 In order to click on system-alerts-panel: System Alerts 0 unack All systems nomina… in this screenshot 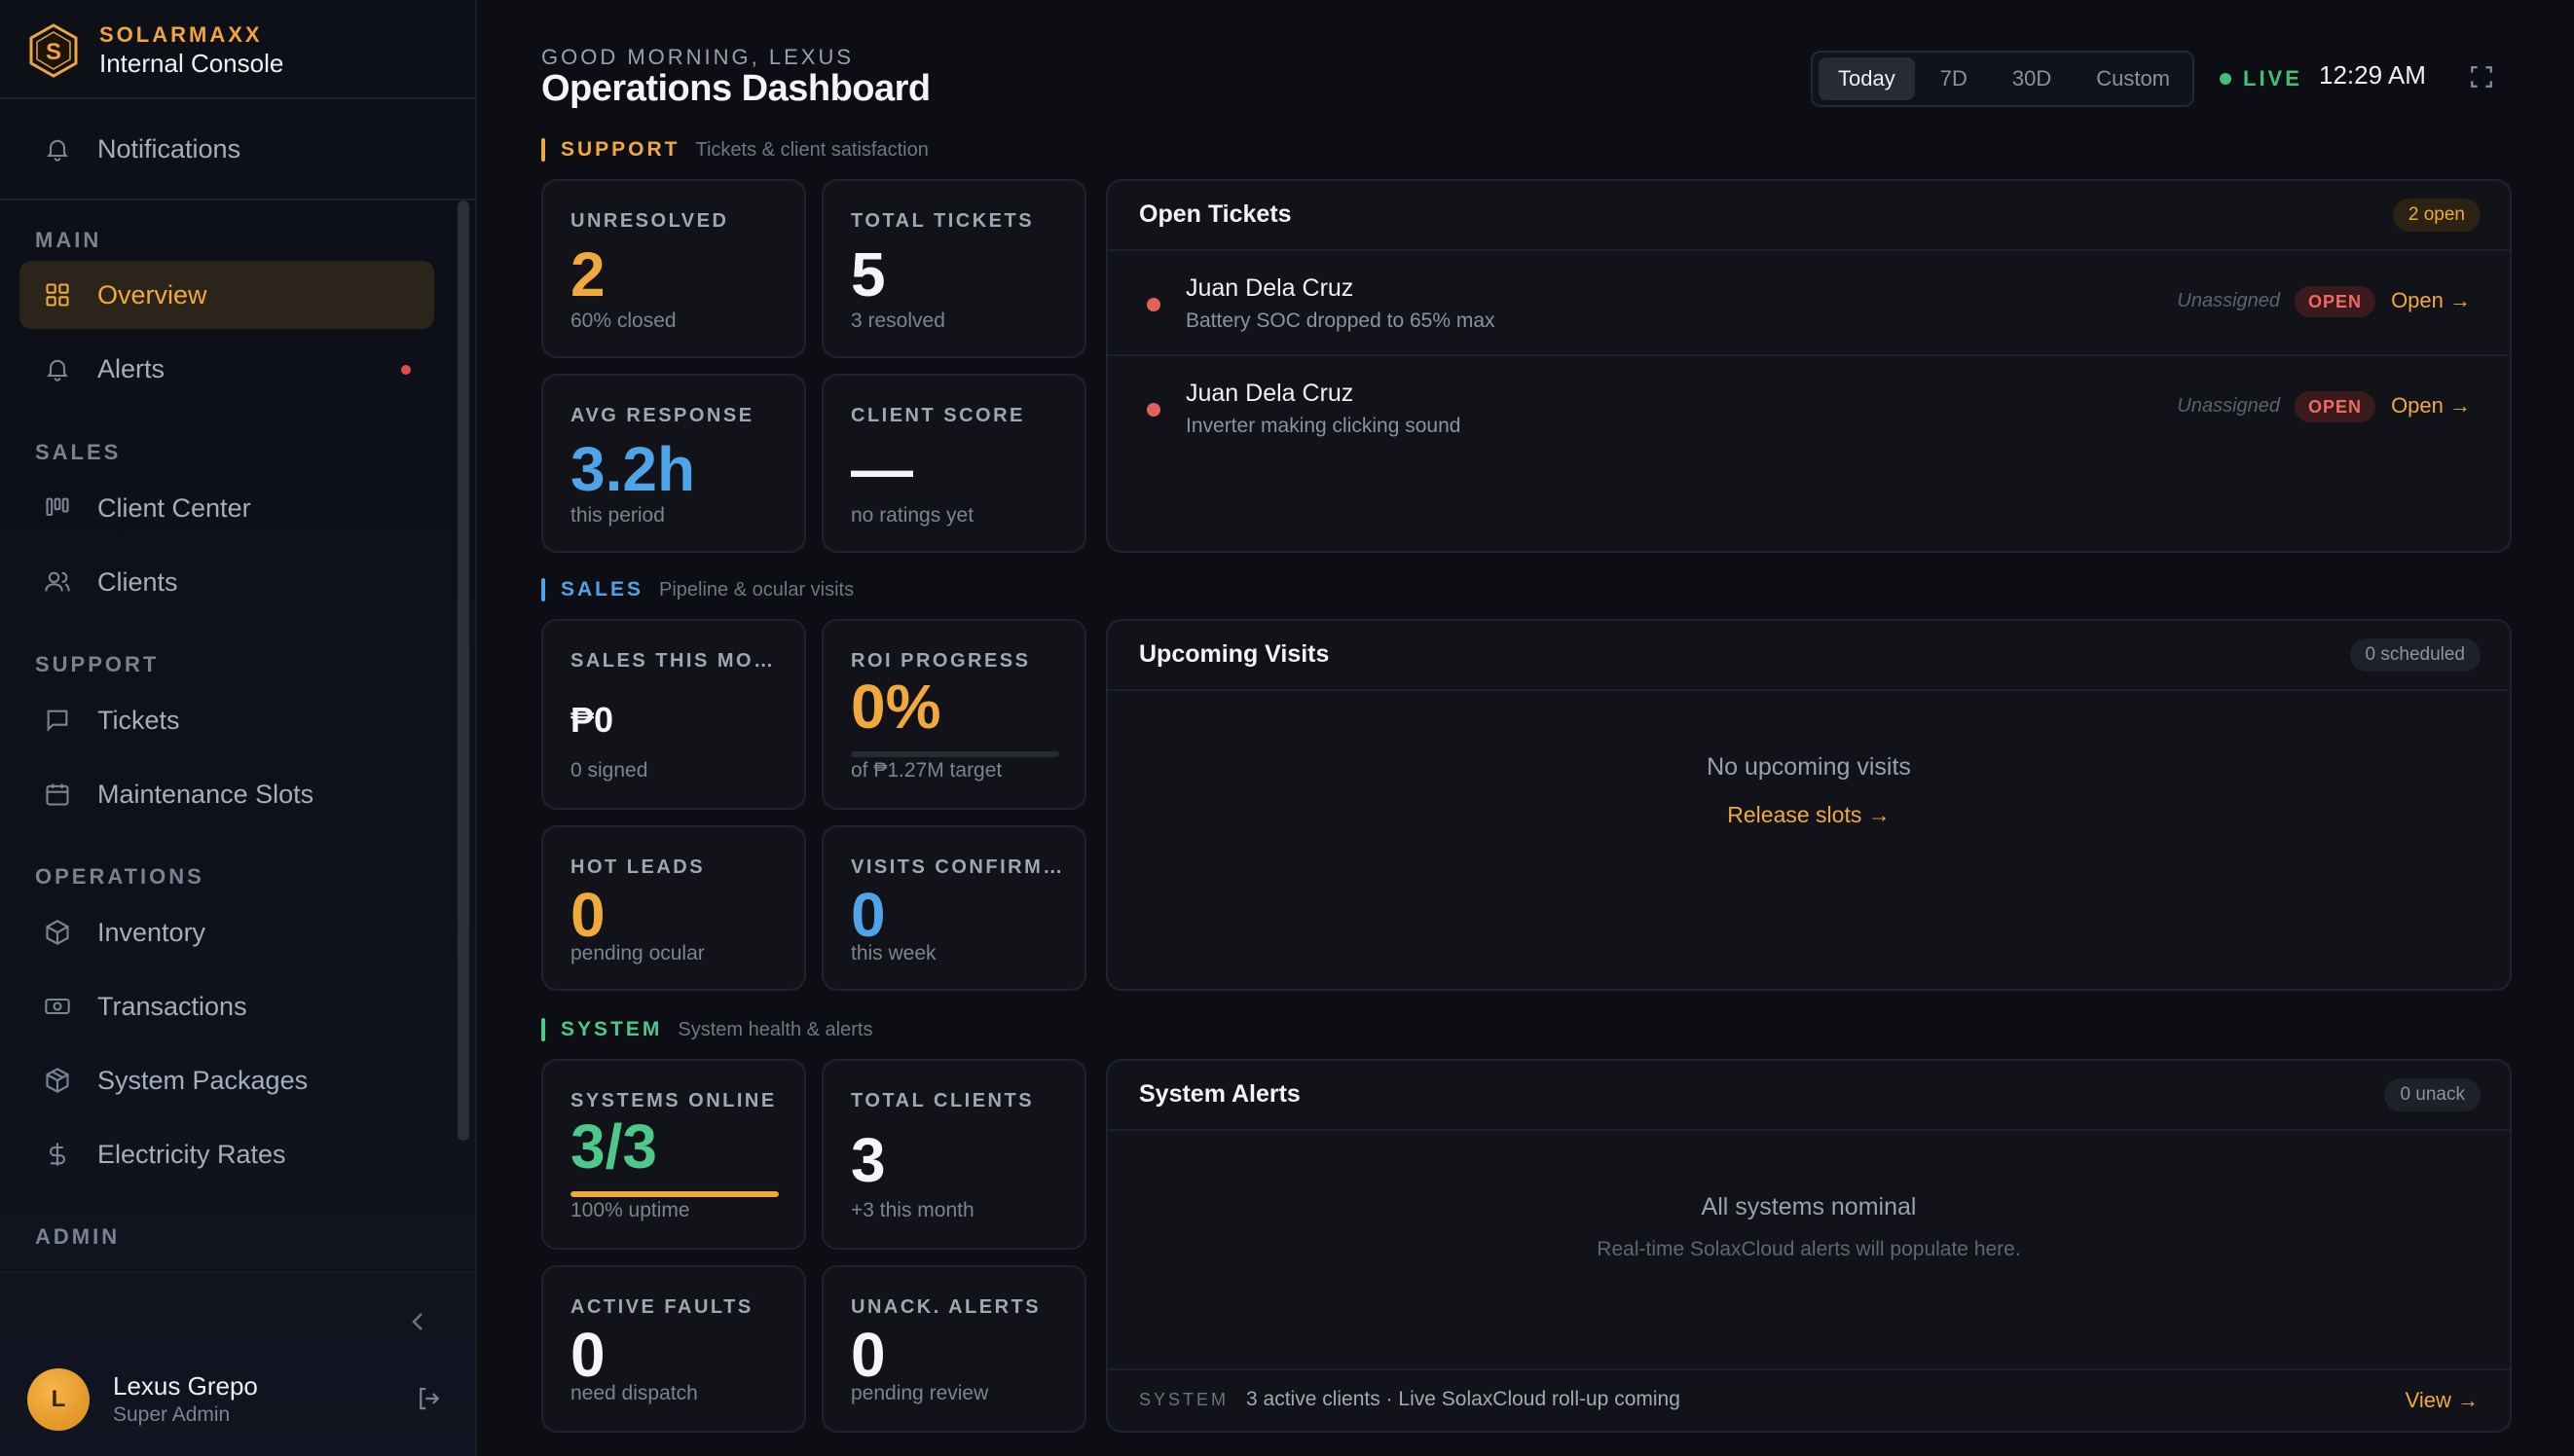, I will do `click(1809, 1246)`.